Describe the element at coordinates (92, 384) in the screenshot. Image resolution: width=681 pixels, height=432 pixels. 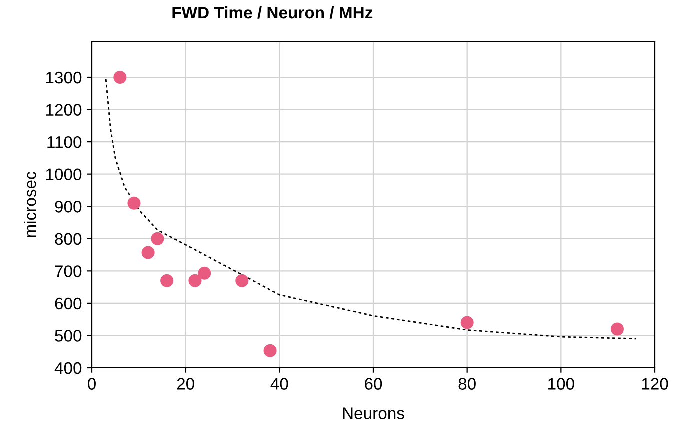
I see `x-tick-label: 0` at that location.